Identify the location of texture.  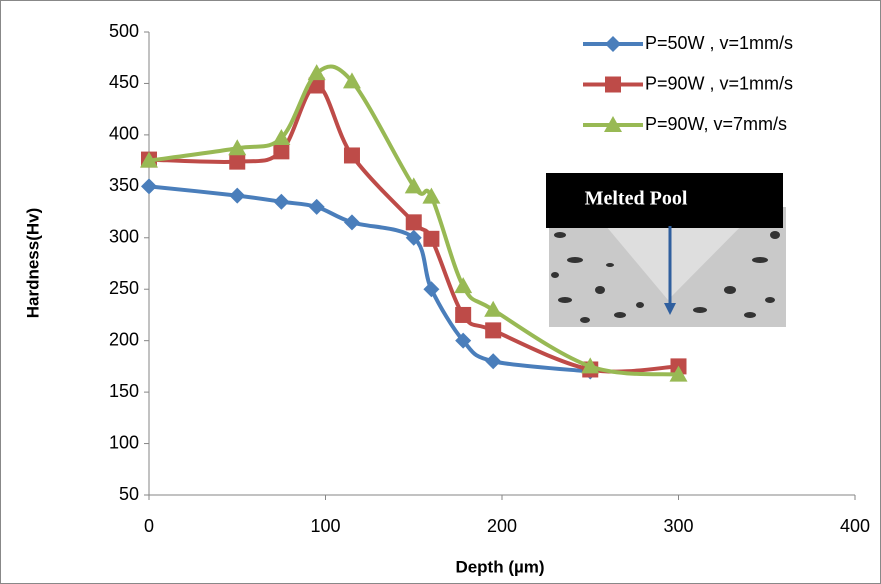
(665, 277).